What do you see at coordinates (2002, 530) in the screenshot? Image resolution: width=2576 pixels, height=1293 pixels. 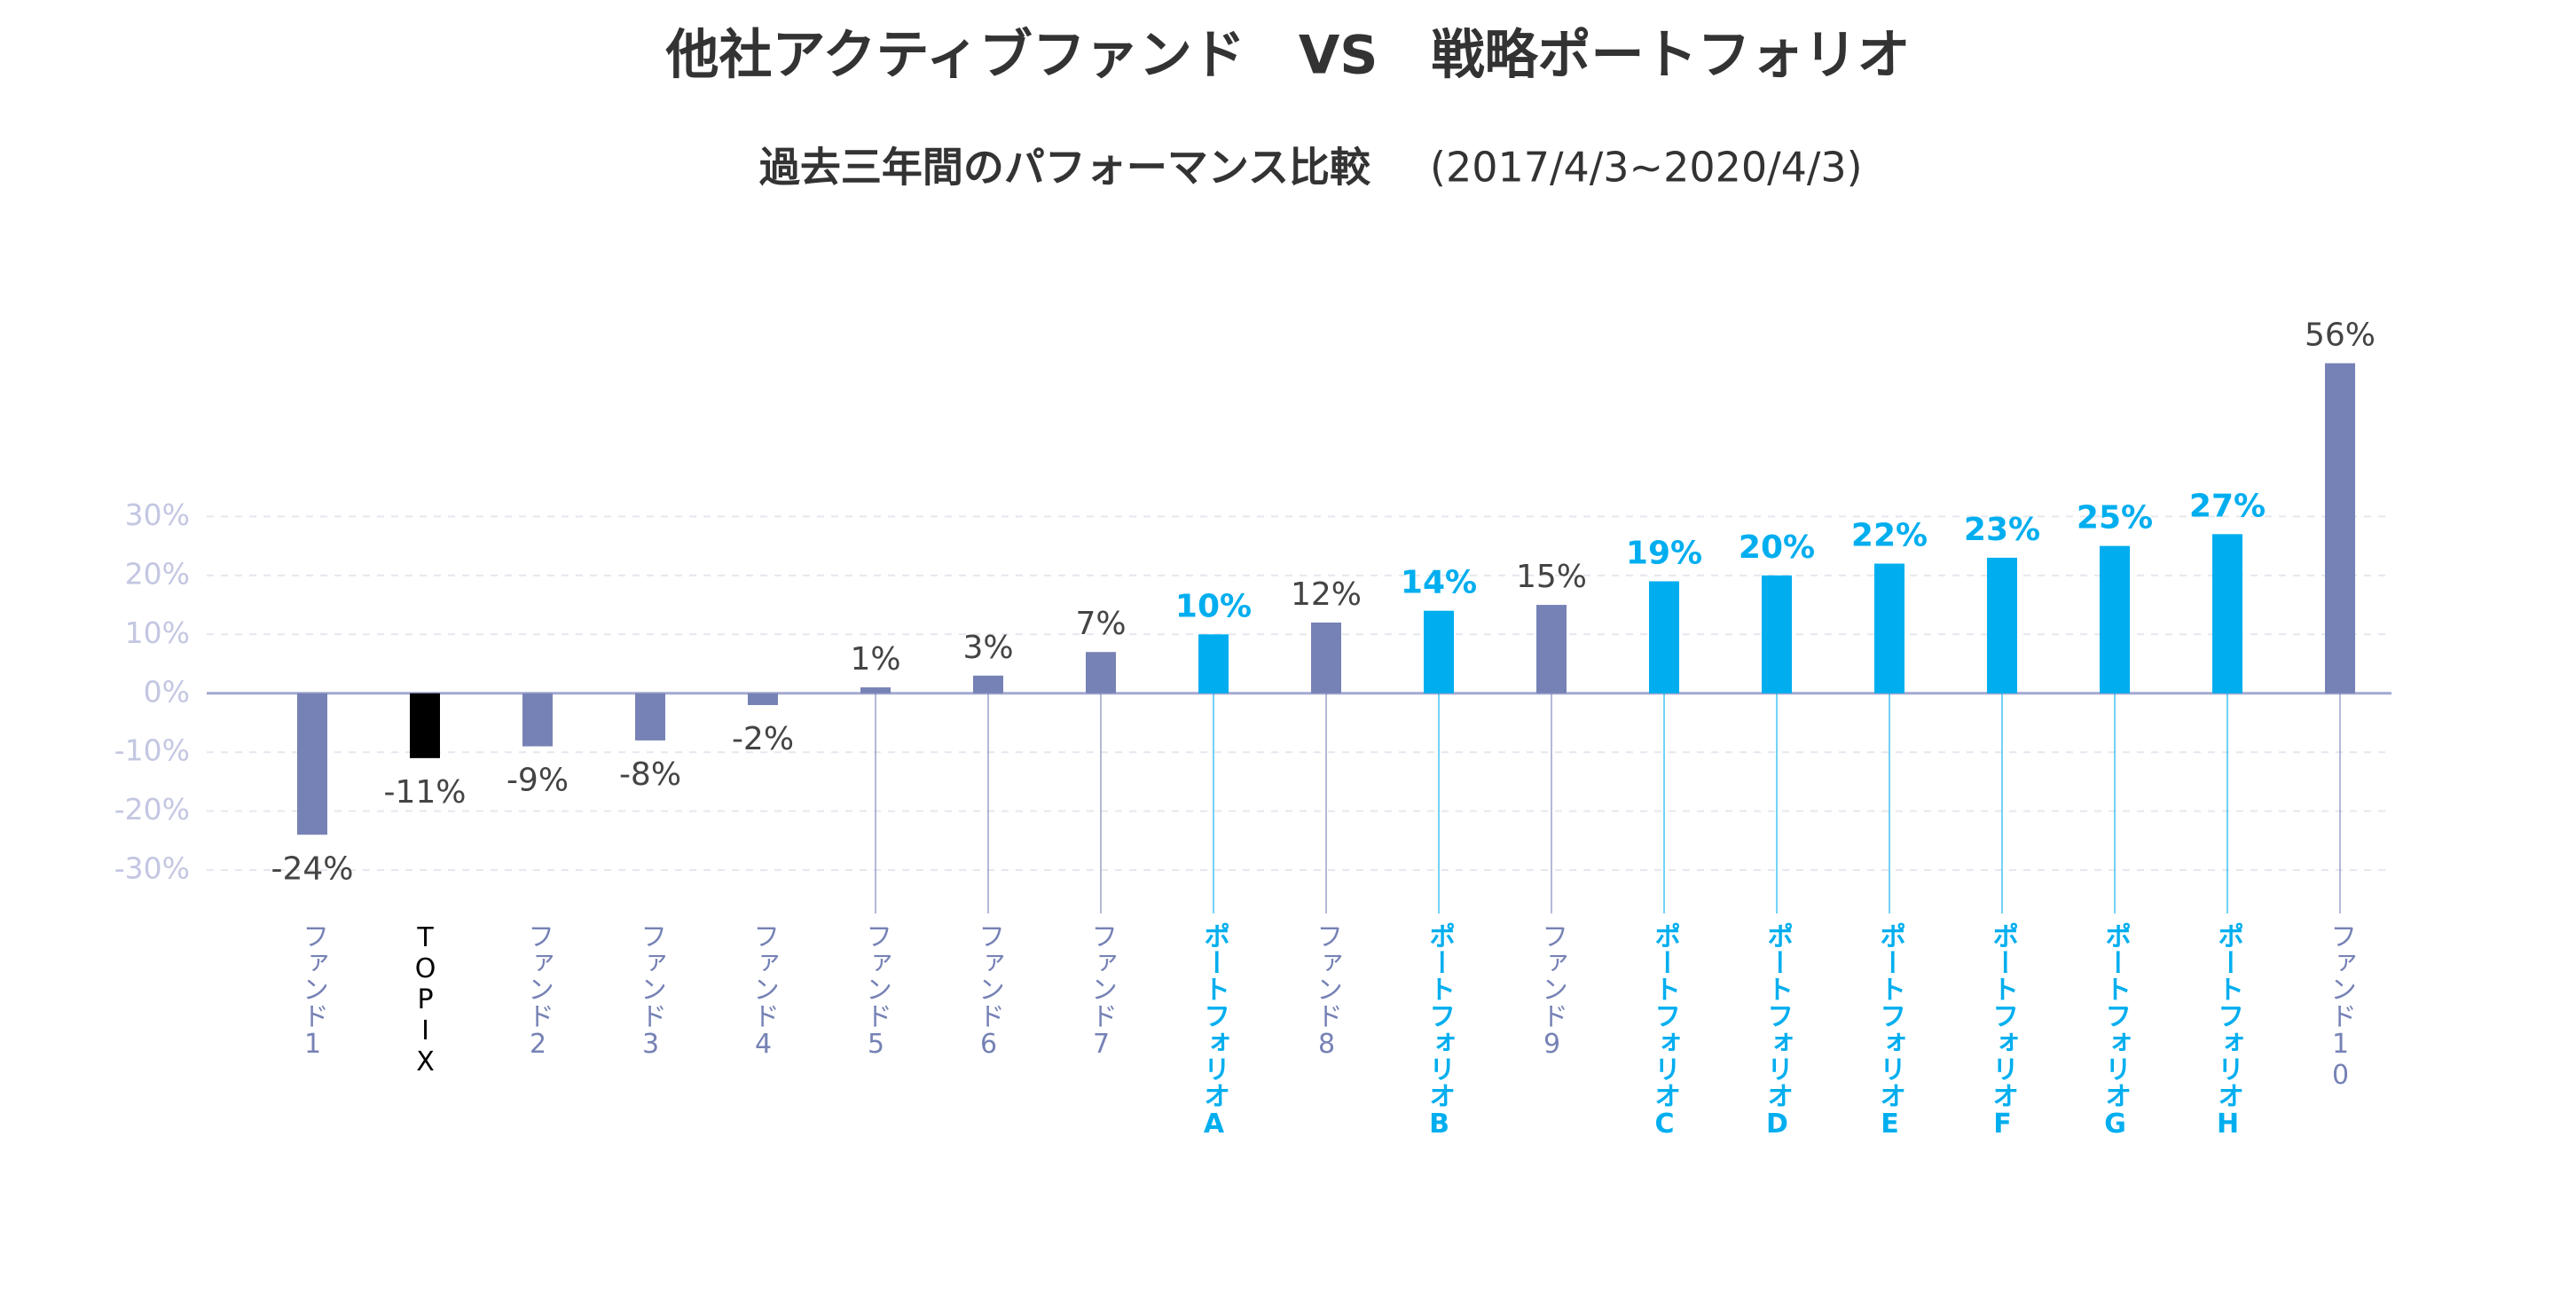 I see `value-label: 23%` at bounding box center [2002, 530].